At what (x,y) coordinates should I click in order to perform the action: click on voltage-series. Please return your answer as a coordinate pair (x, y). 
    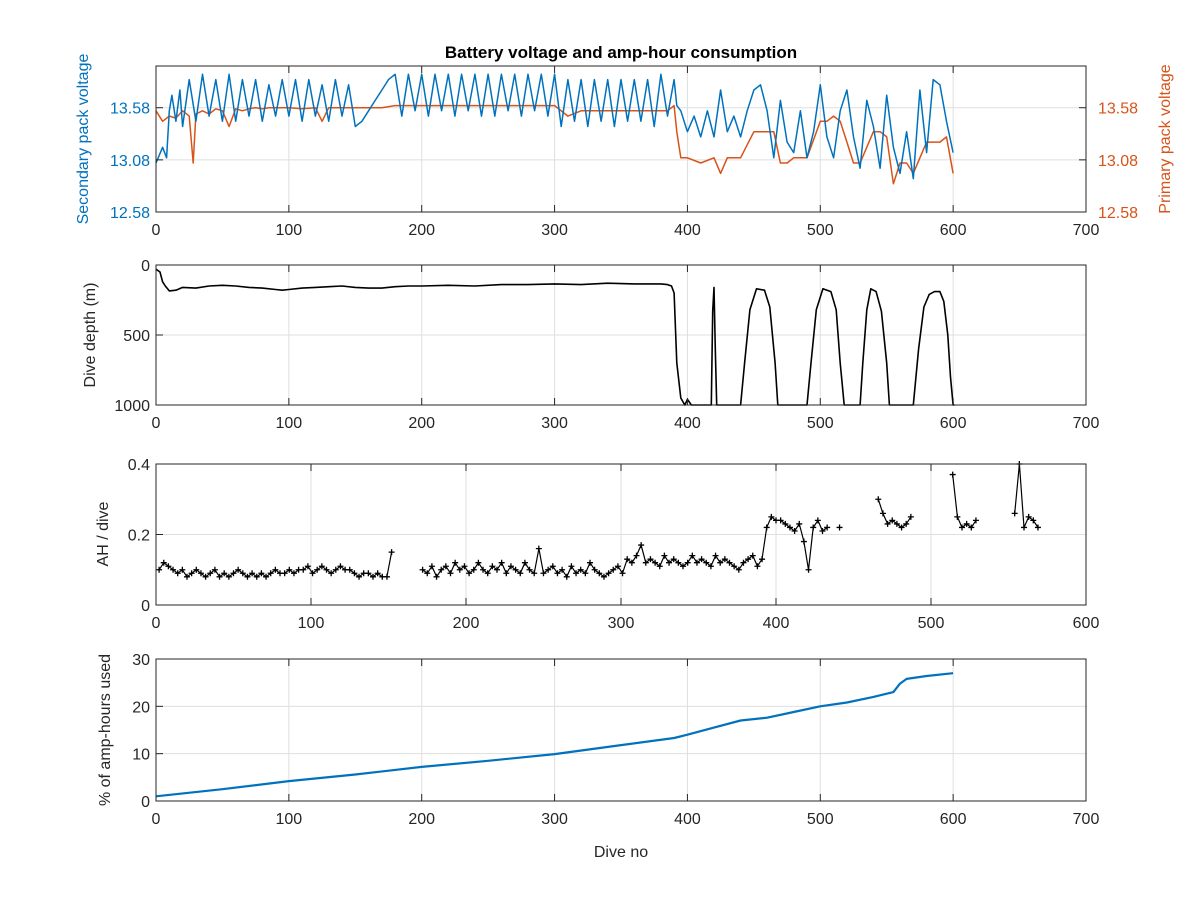
    Looking at the image, I should click on (554, 129).